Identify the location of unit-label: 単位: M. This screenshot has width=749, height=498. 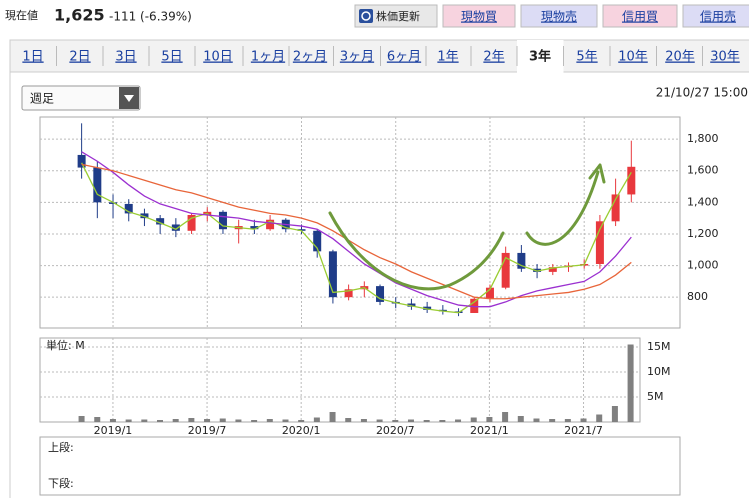
(65, 345).